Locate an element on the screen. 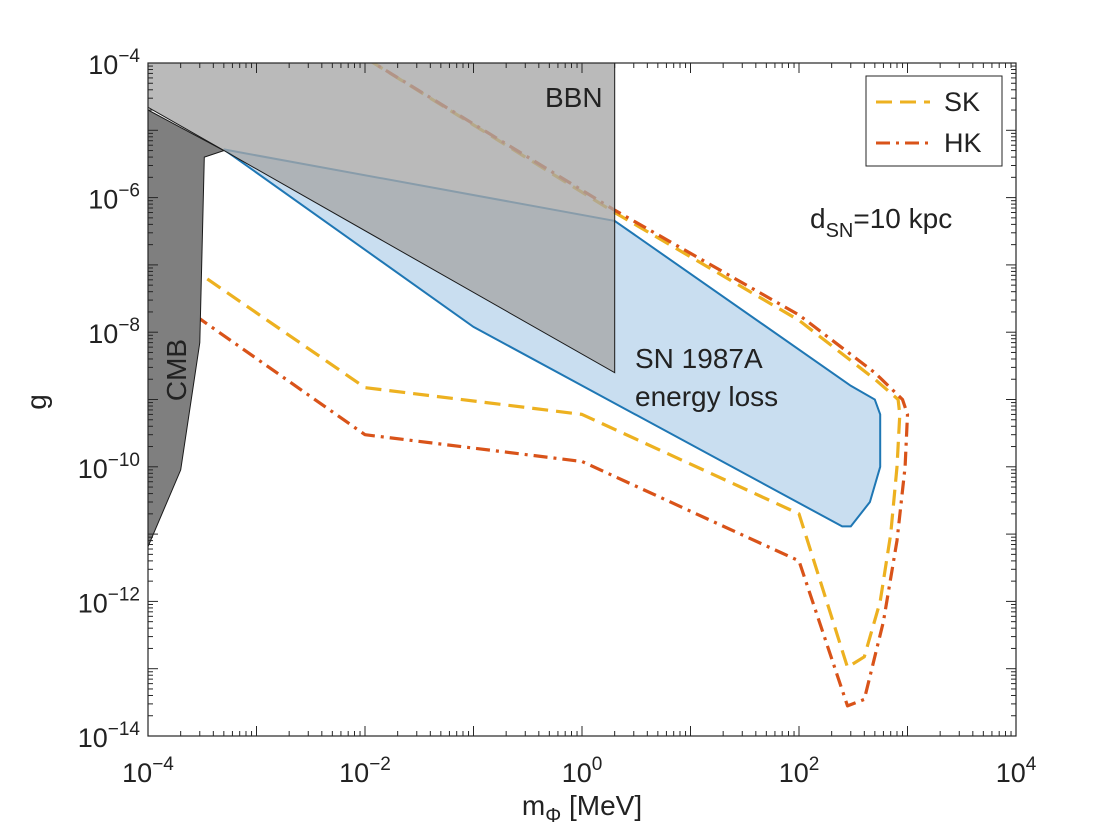  y-tick-label: 10⁻¹² is located at coordinates (109, 601).